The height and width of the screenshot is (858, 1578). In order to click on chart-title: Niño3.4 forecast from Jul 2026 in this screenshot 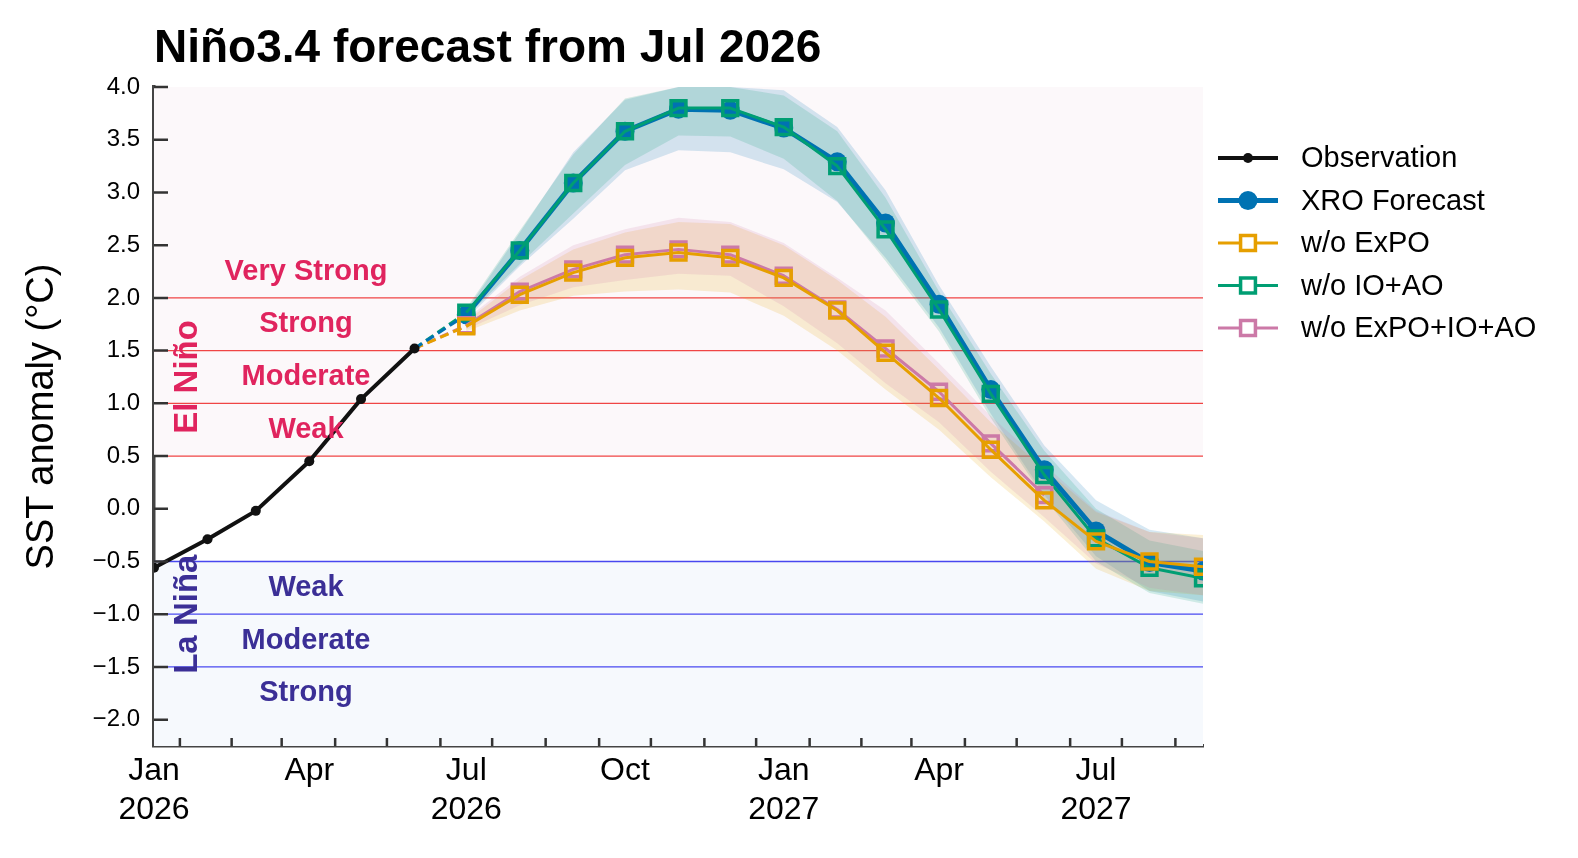, I will do `click(488, 46)`.